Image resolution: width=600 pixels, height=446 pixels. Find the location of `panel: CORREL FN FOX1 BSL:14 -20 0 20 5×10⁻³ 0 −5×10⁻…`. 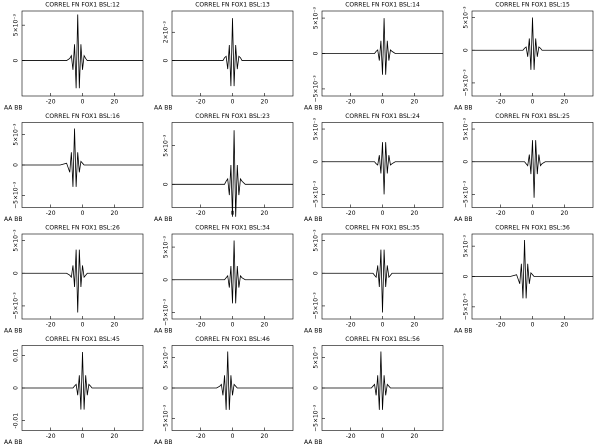

panel: CORREL FN FOX1 BSL:14 -20 0 20 5×10⁻³ 0 −5×10⁻… is located at coordinates (374, 57).